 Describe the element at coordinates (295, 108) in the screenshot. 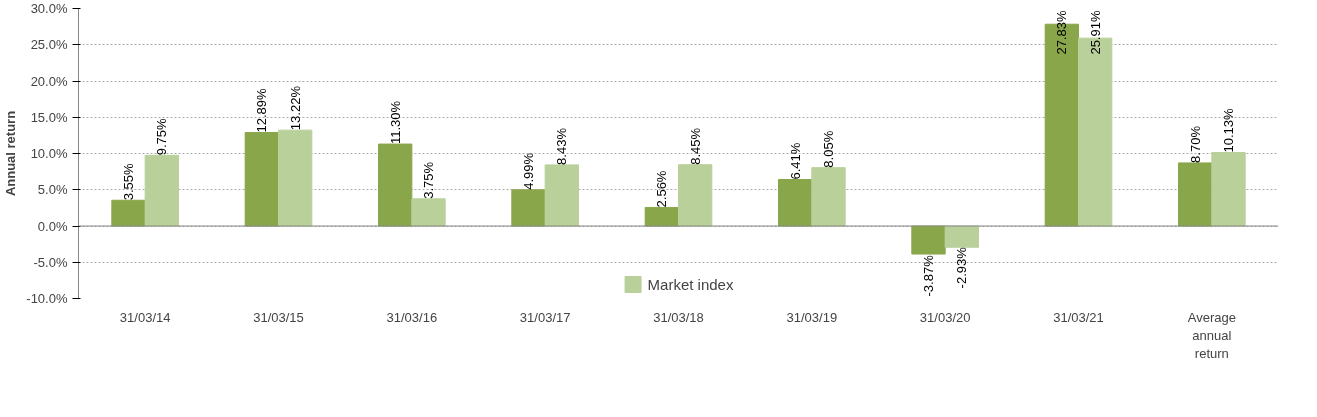

I see `data-label: 13.22%` at that location.